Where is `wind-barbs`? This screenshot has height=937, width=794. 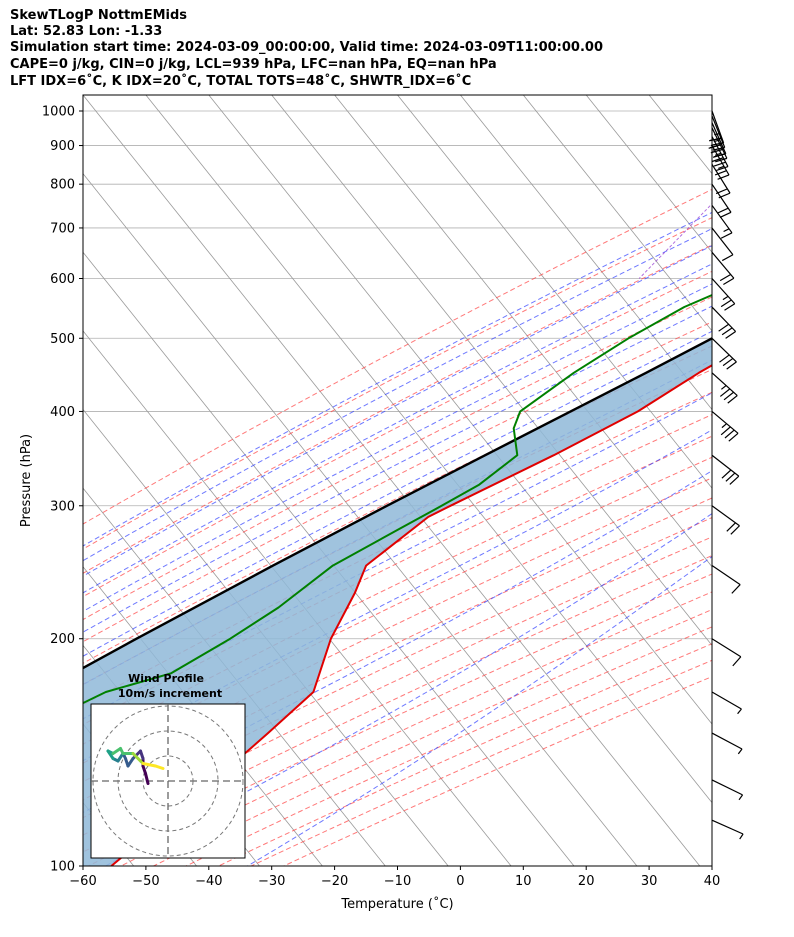
wind-barbs is located at coordinates (726, 475).